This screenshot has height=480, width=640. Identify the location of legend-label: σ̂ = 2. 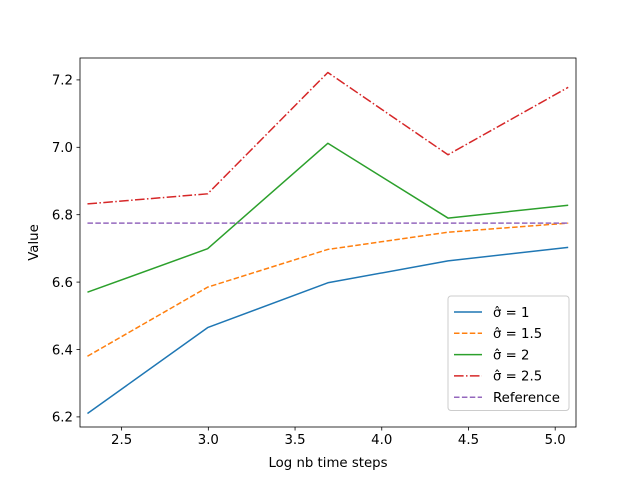
(511, 355).